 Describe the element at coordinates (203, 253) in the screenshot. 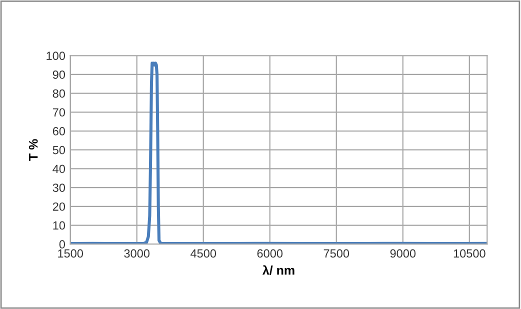

I see `x-tick-label: 4500` at that location.